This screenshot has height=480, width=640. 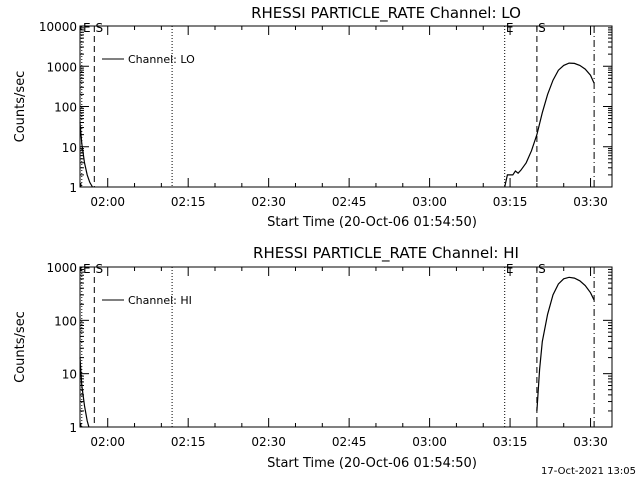 What do you see at coordinates (161, 59) in the screenshot?
I see `legend-label: Channel: LO` at bounding box center [161, 59].